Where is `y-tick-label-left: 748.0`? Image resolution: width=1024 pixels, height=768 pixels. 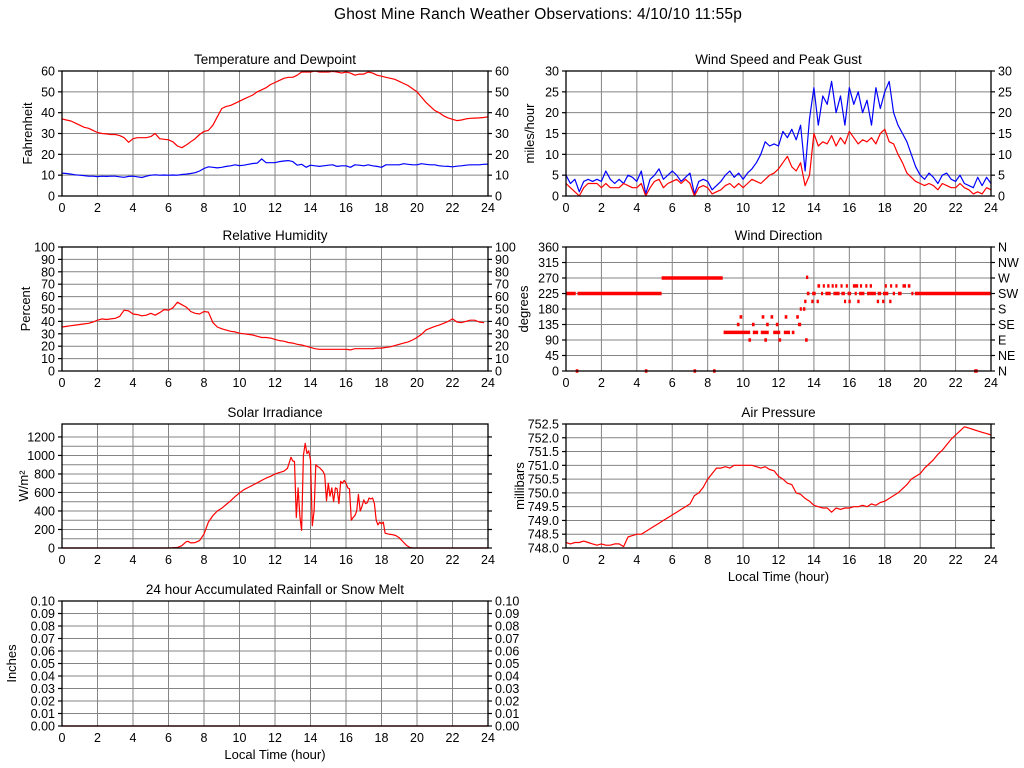 y-tick-label-left: 748.0 is located at coordinates (543, 549).